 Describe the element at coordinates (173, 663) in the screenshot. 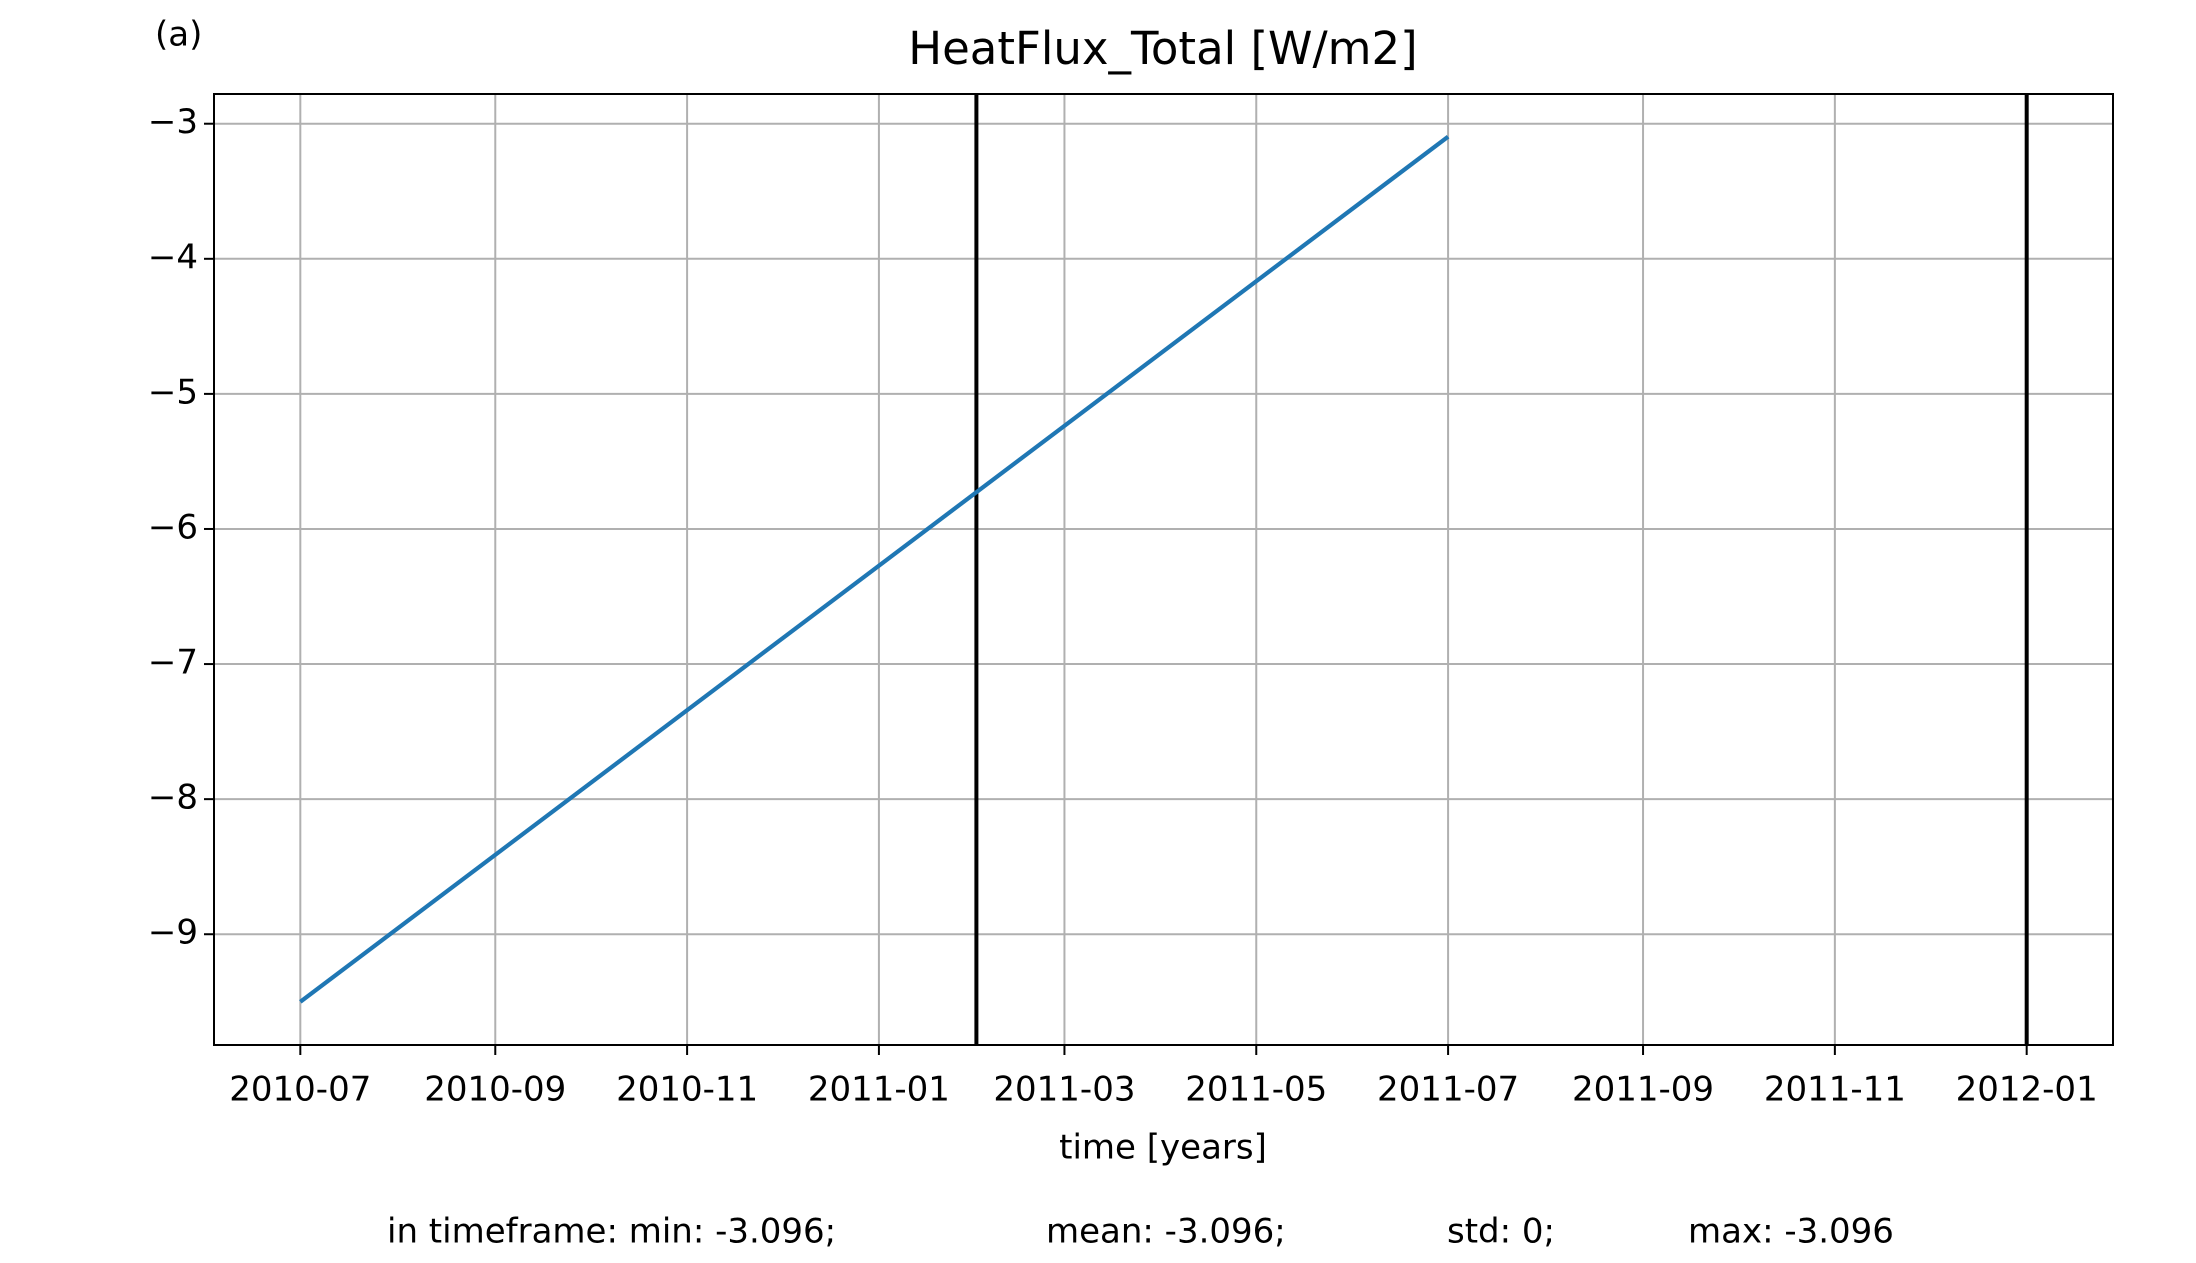

I see `y-tick-label: −7` at that location.